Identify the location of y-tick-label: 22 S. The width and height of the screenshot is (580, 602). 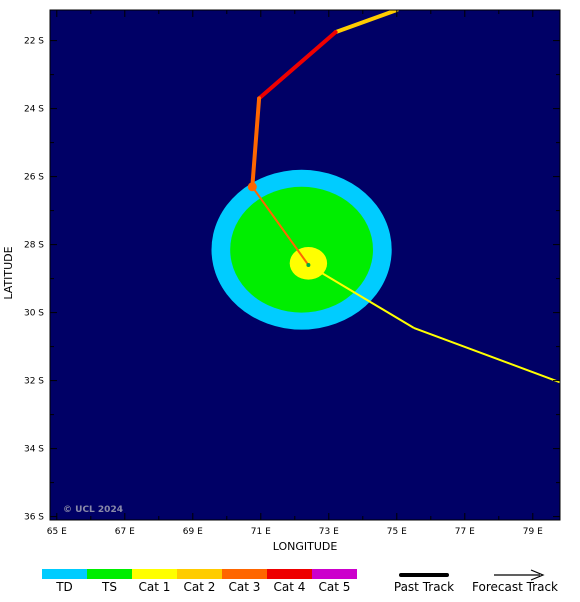
(34, 42).